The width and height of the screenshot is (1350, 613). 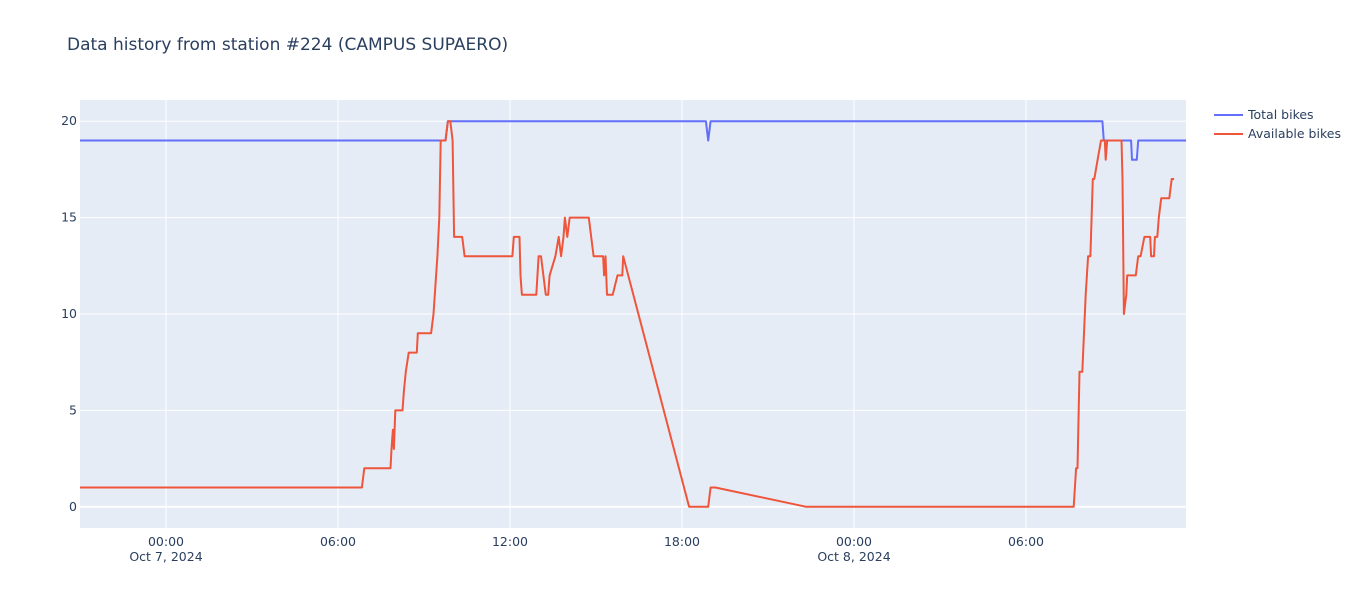 What do you see at coordinates (1294, 133) in the screenshot?
I see `legend-label: Available bikes` at bounding box center [1294, 133].